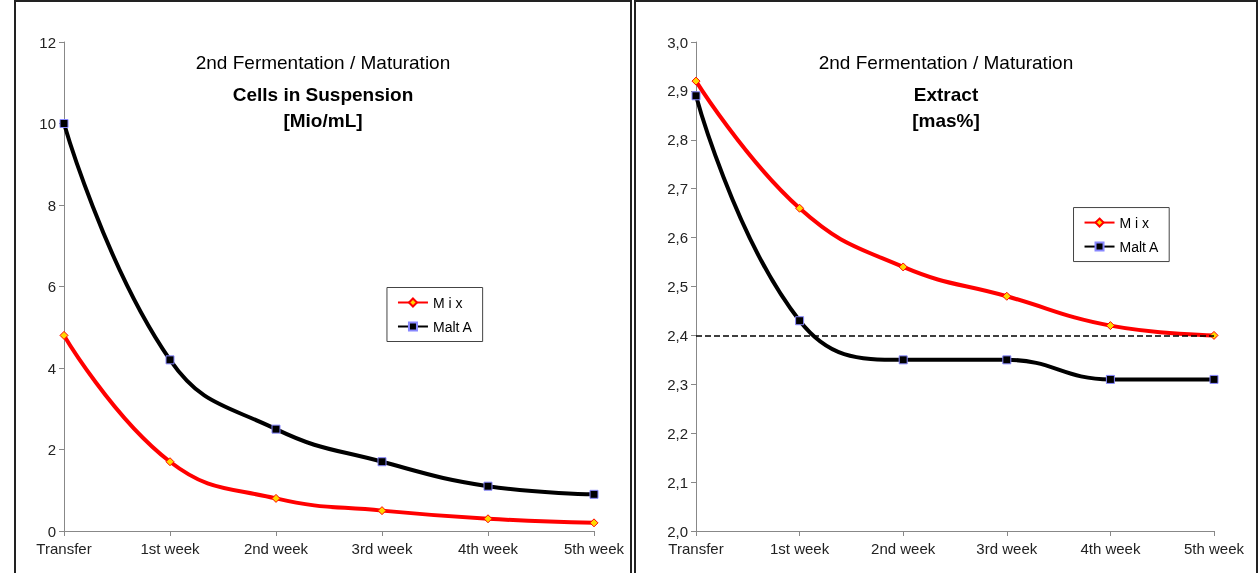 This screenshot has height=573, width=1260. I want to click on y-tick-label: 2,5, so click(677, 286).